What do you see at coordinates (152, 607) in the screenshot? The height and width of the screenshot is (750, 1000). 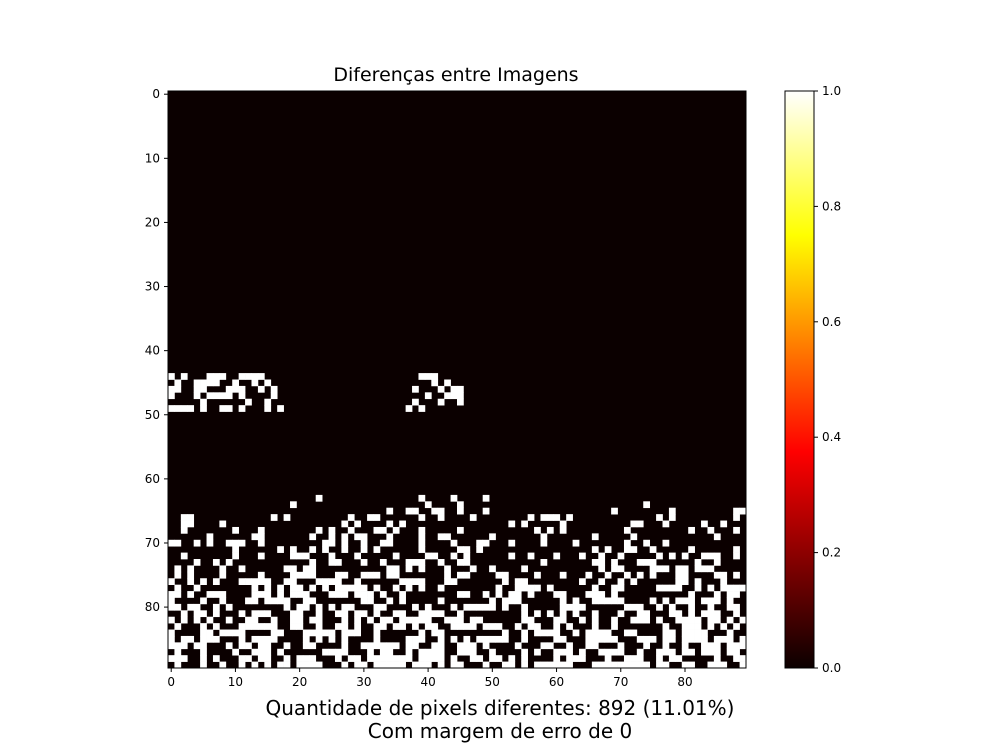 I see `y-tick-label: 80` at bounding box center [152, 607].